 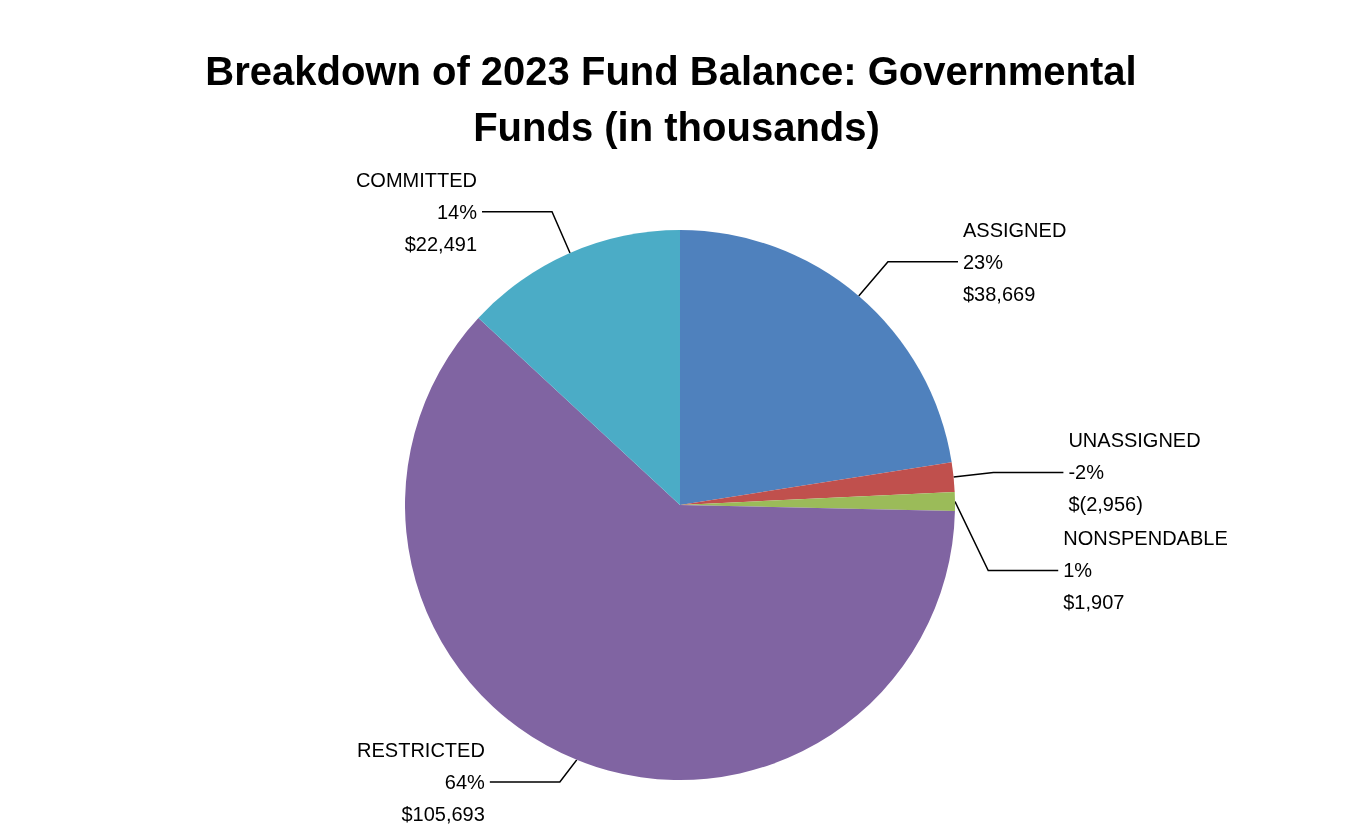 What do you see at coordinates (1105, 488) in the screenshot?
I see `data-label: -2% $(2,956)` at bounding box center [1105, 488].